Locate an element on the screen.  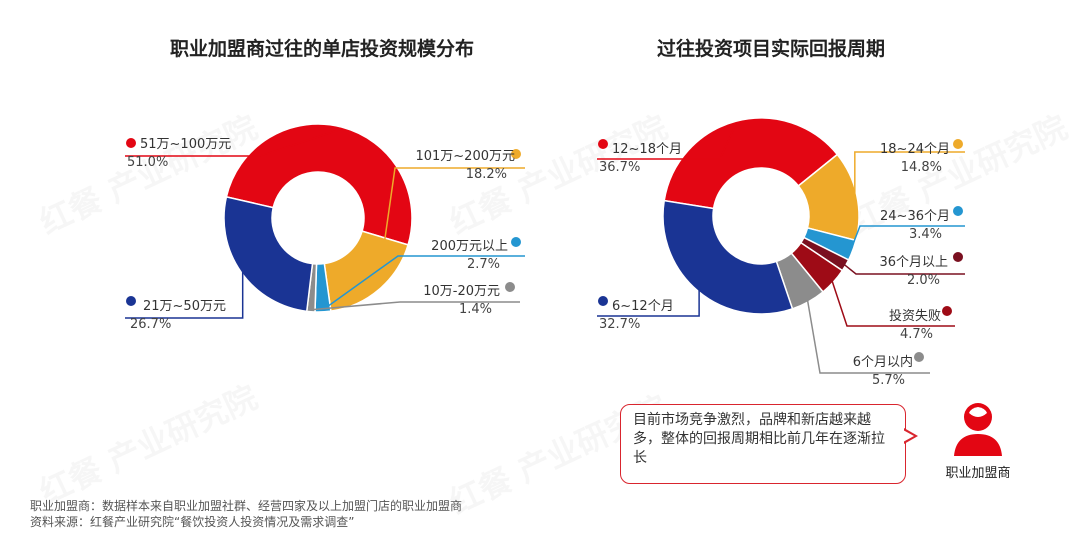
speech-bubble: 目前市场竞争激烈，品牌和新店越来越多，整体的回报周期相比前几年在逐渐拉长 is located at coordinates (763, 444).